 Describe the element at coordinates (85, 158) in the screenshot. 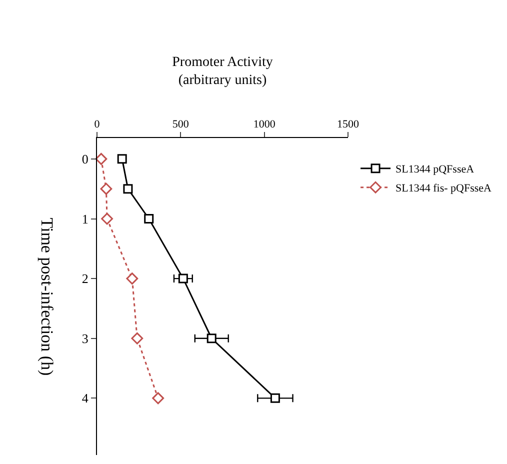

I see `y-tick-label: 0` at that location.